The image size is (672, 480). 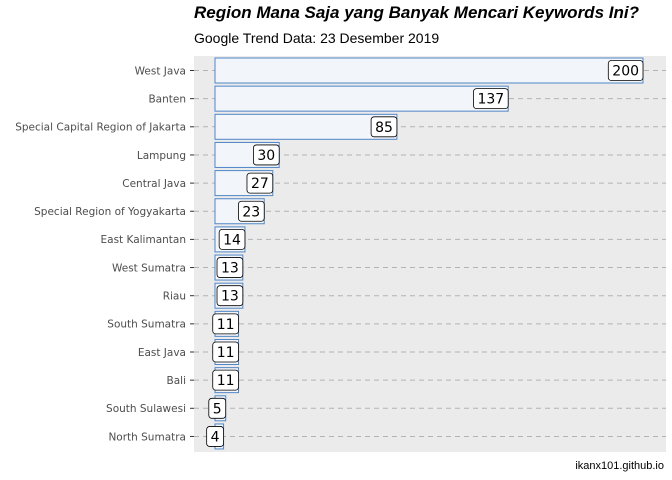 I want to click on y-tick-label: South Sulawesi, so click(x=146, y=409).